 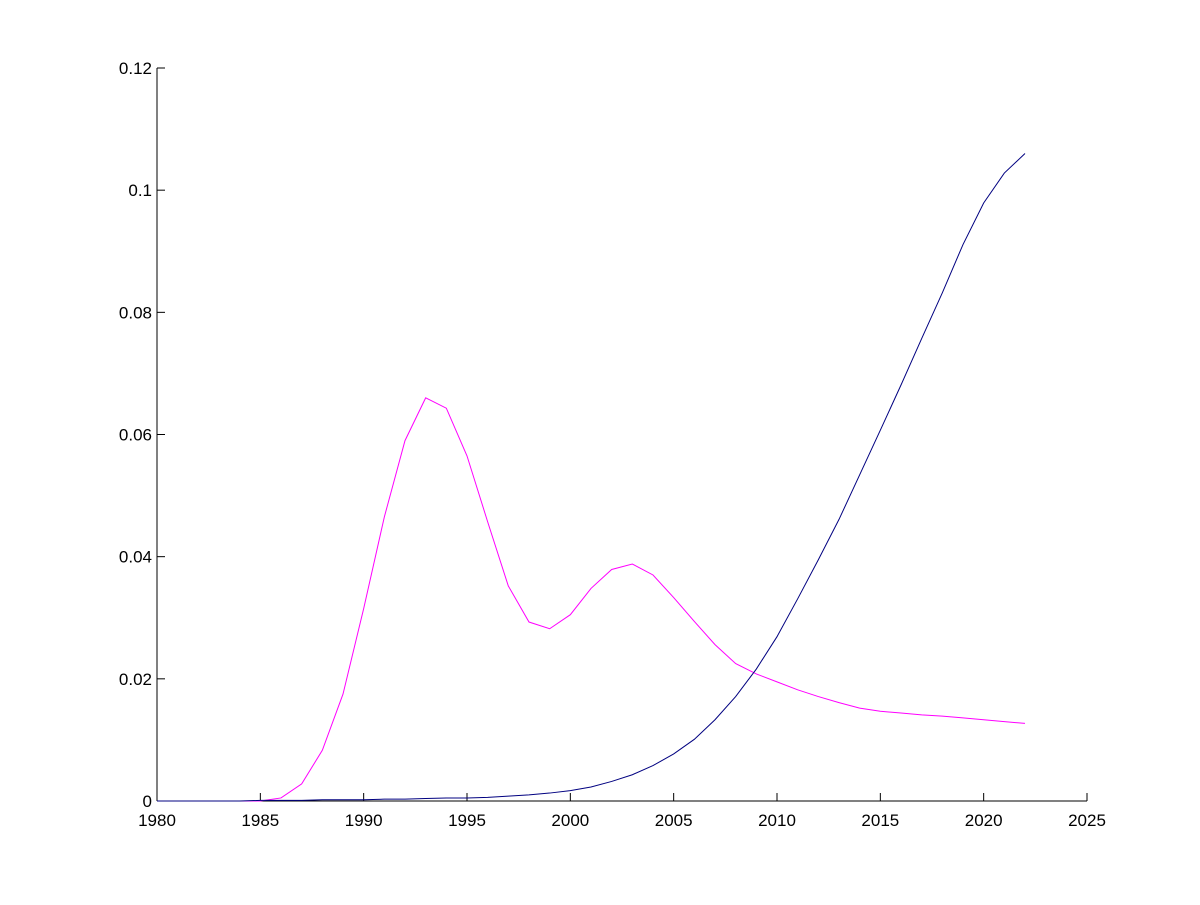 What do you see at coordinates (140, 190) in the screenshot?
I see `y-tick-label: 0.1` at bounding box center [140, 190].